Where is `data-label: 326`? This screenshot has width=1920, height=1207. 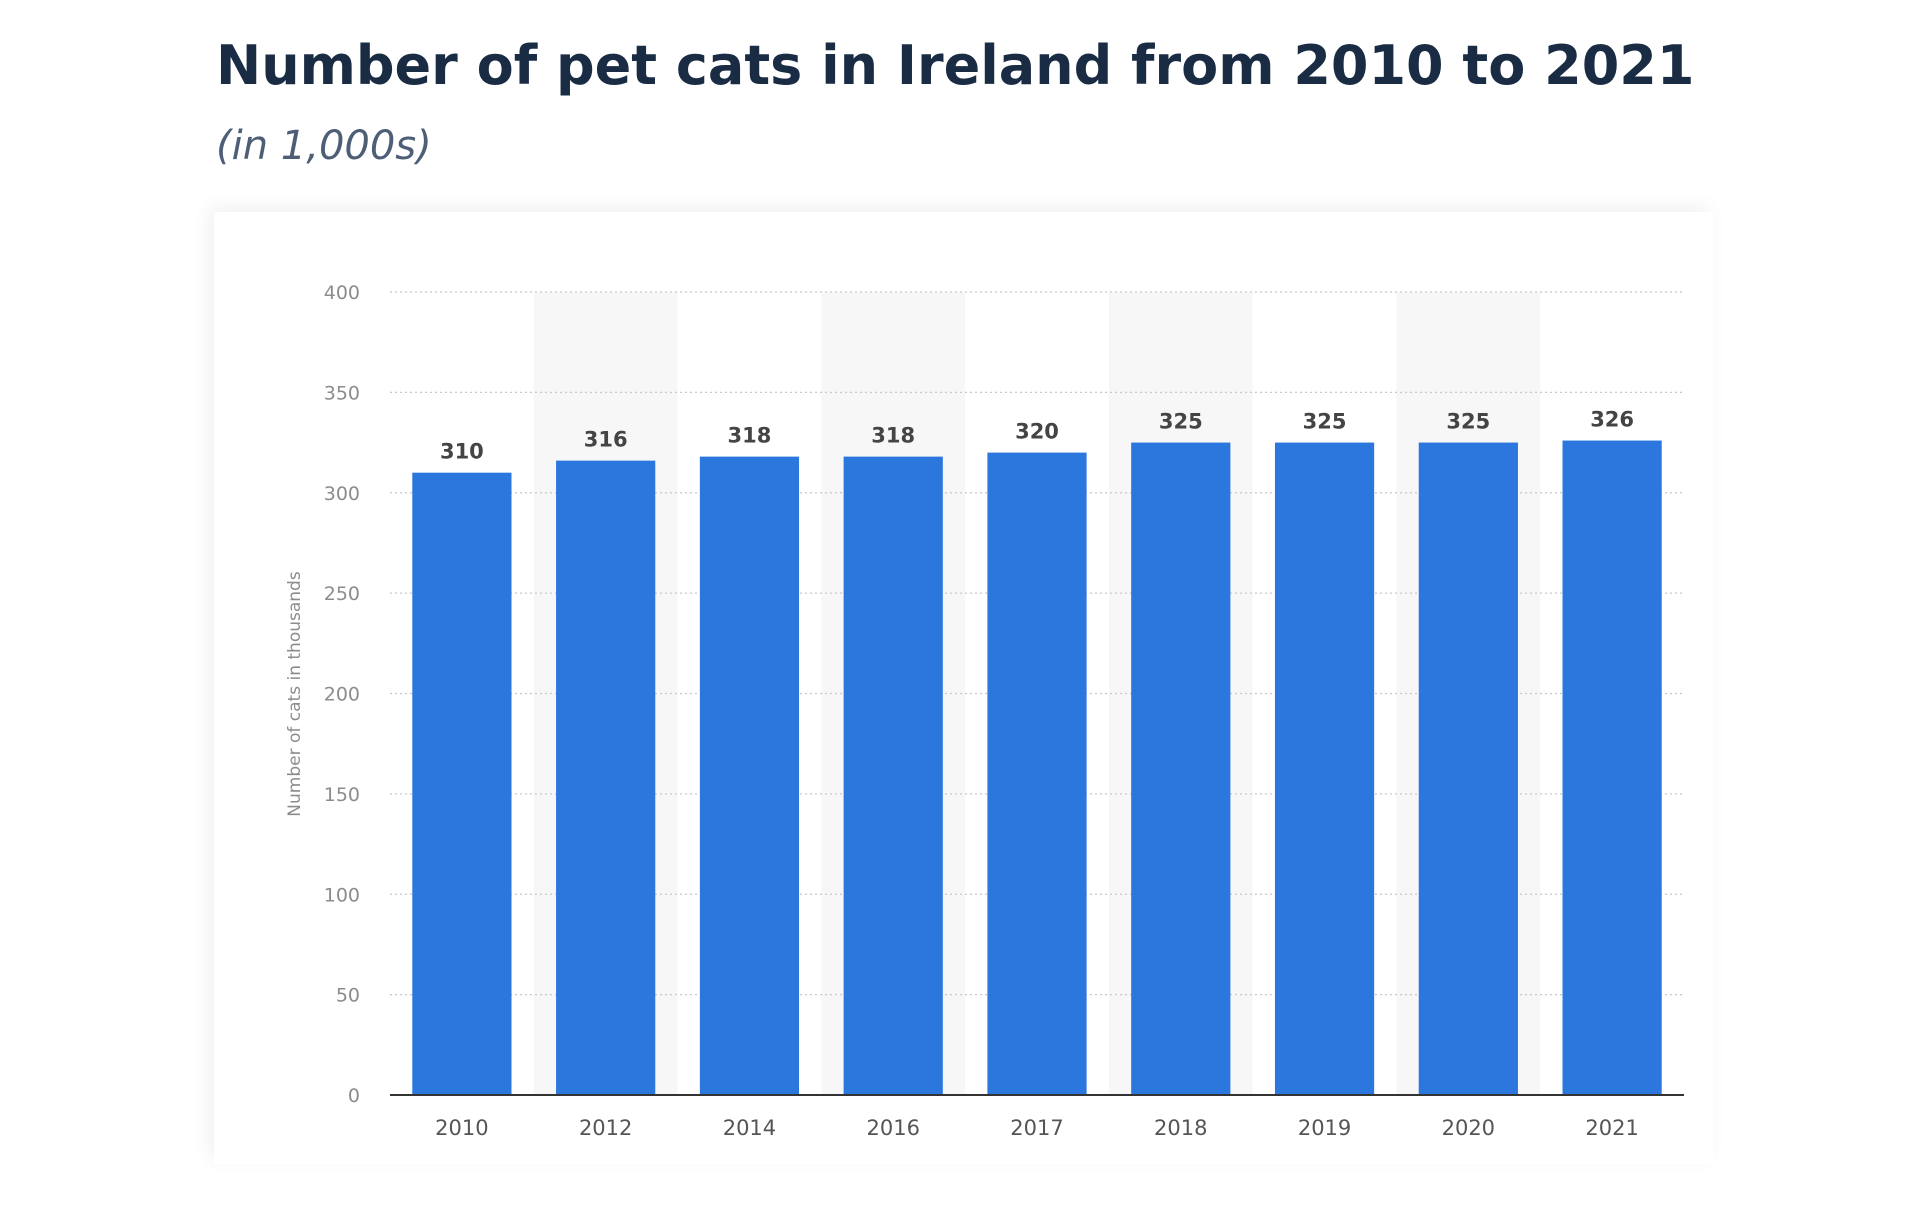 data-label: 326 is located at coordinates (1612, 420).